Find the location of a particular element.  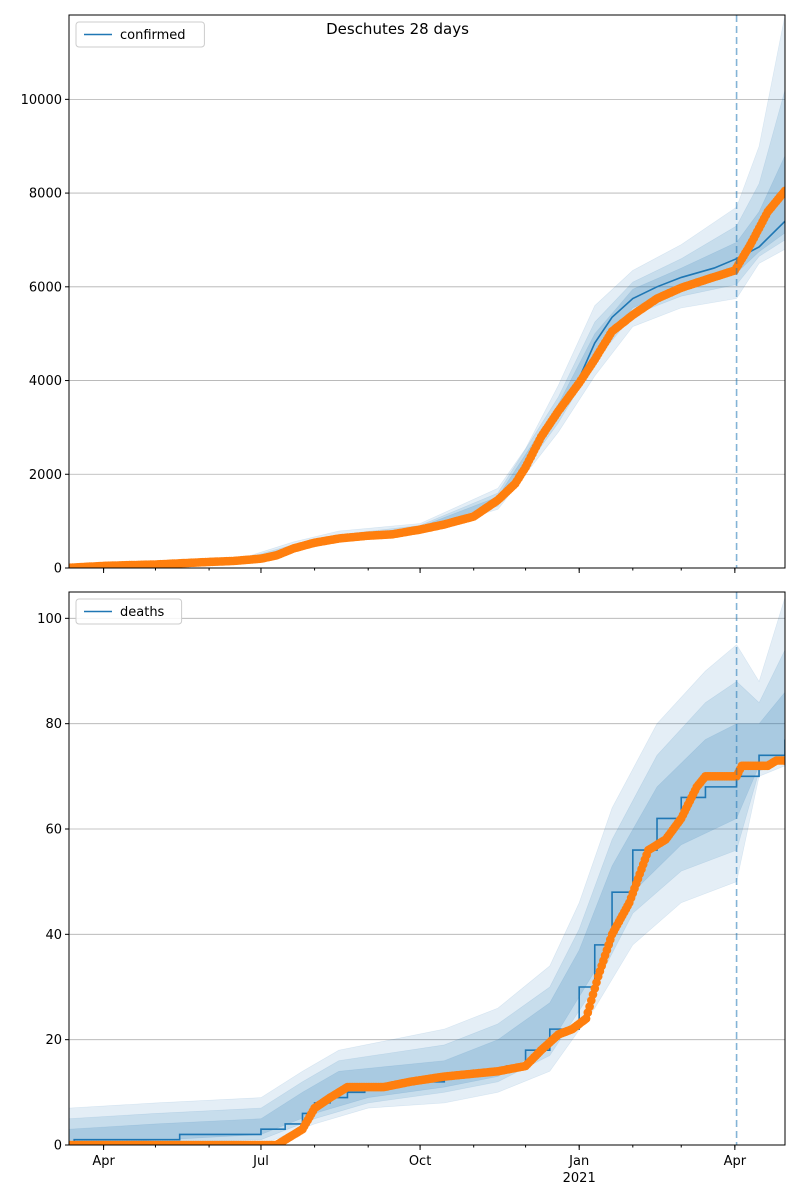

figure-title: Deschutes 28 days is located at coordinates (397, 29).